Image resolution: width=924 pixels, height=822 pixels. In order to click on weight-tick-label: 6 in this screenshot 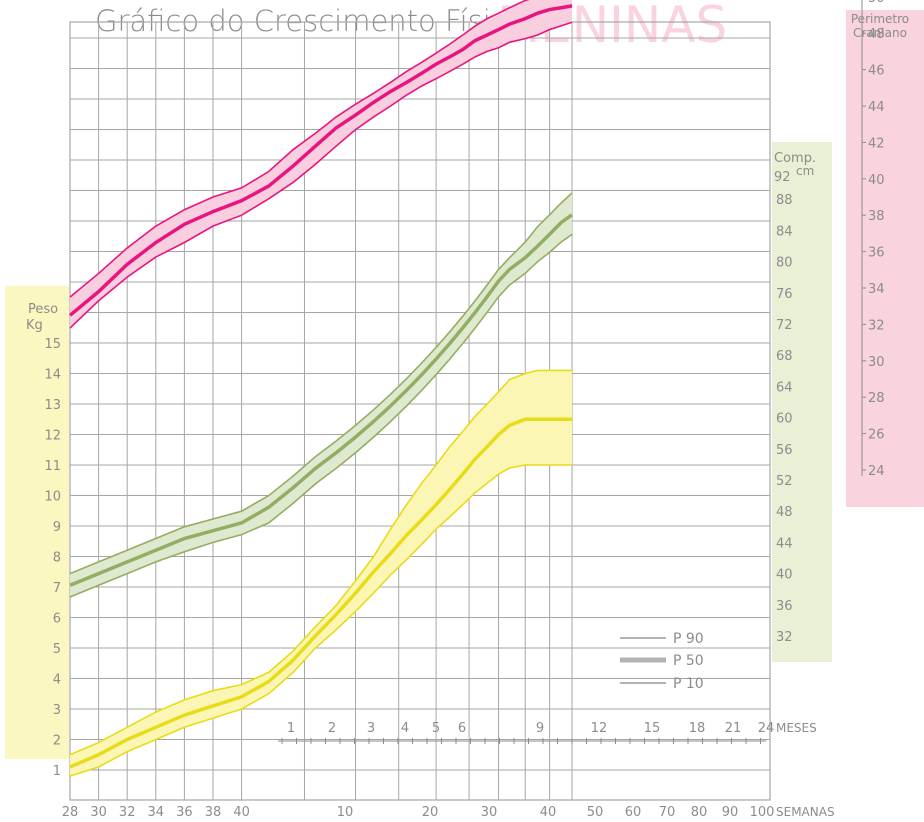, I will do `click(57, 619)`.